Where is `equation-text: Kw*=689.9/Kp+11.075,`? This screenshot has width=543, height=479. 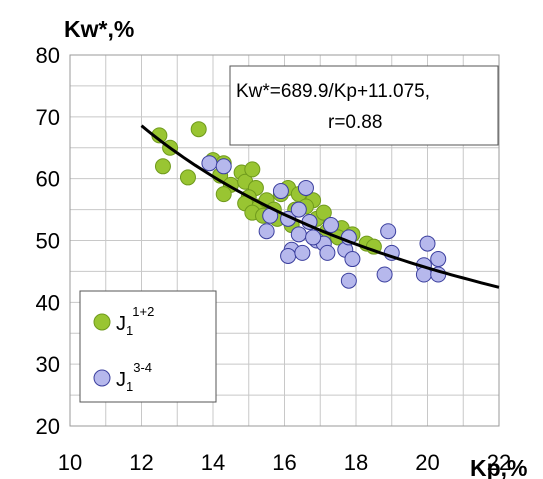 equation-text: Kw*=689.9/Kp+11.075, is located at coordinates (333, 91).